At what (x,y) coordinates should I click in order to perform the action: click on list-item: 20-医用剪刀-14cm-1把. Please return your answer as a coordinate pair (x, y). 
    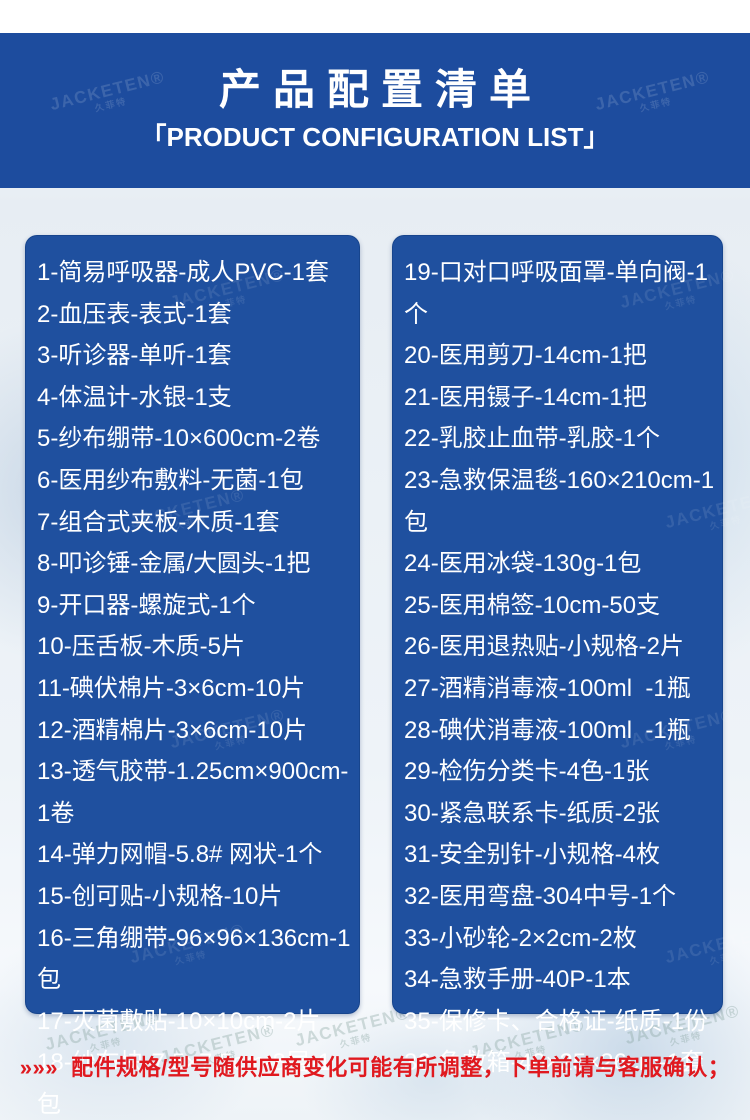
    Looking at the image, I should click on (525, 356).